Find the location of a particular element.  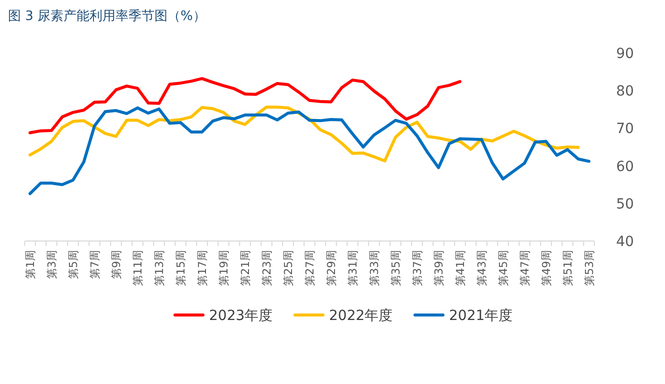

legend-label: 2021年度 is located at coordinates (481, 316).